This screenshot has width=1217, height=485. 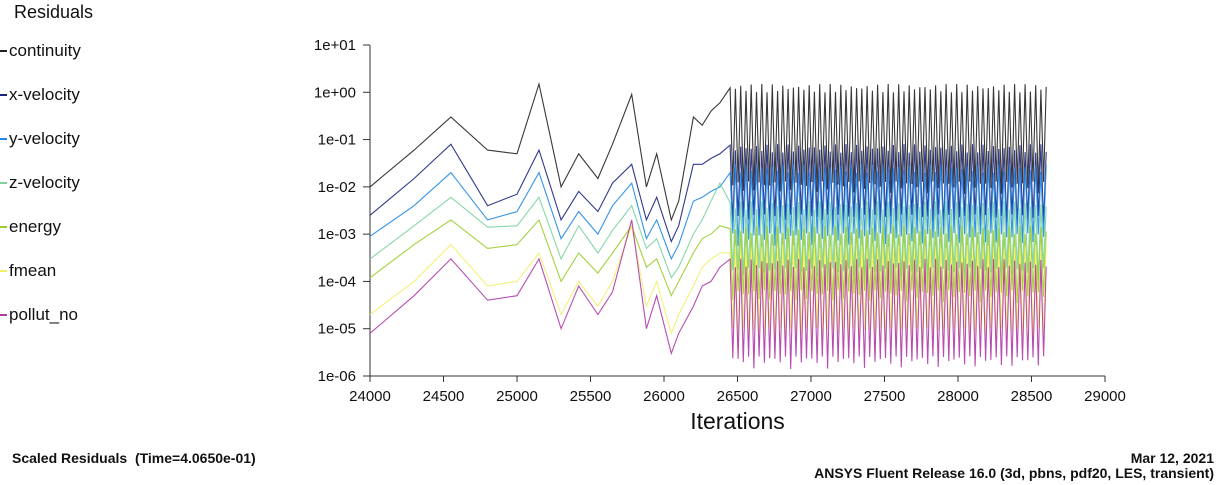 What do you see at coordinates (35, 226) in the screenshot?
I see `legend-label: energy` at bounding box center [35, 226].